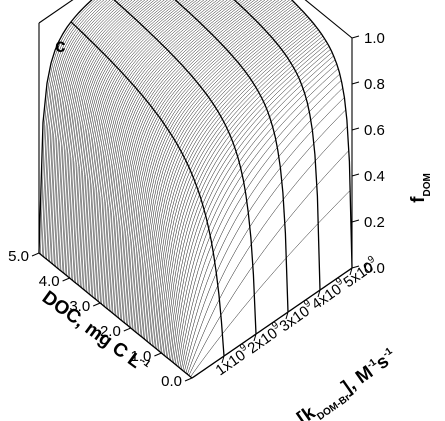 Image resolution: width=445 pixels, height=421 pixels. I want to click on doc-tick-label: 2.0, so click(110, 331).